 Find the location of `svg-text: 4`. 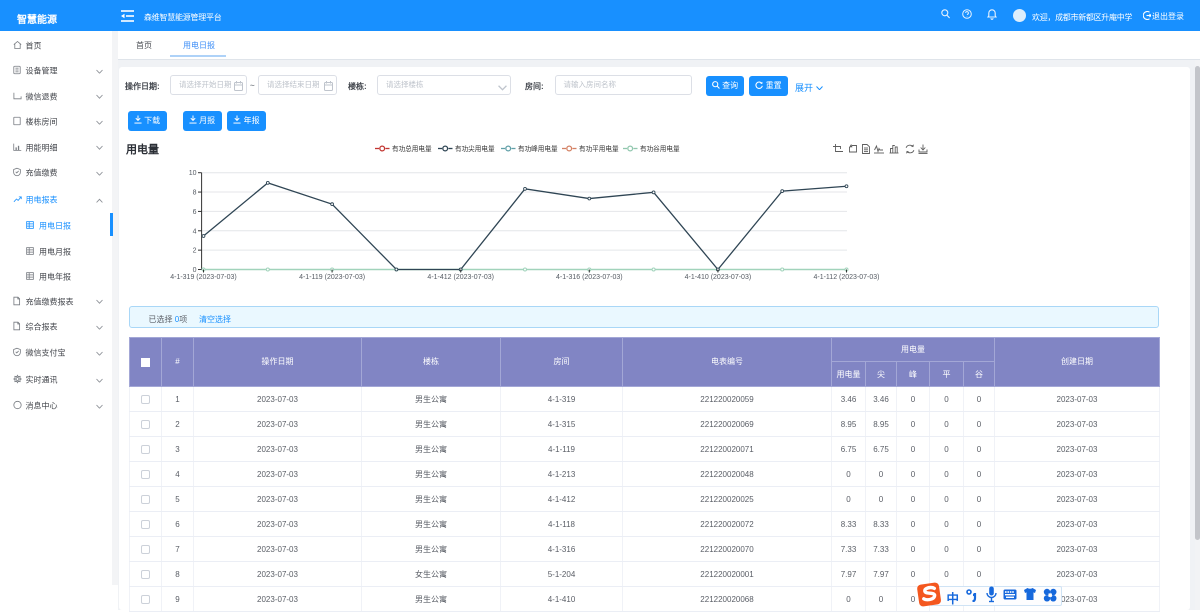

svg-text: 4 is located at coordinates (195, 231).